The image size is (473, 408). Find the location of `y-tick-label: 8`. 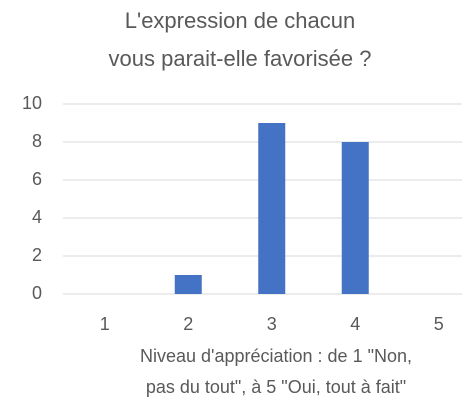

y-tick-label: 8 is located at coordinates (37, 141).